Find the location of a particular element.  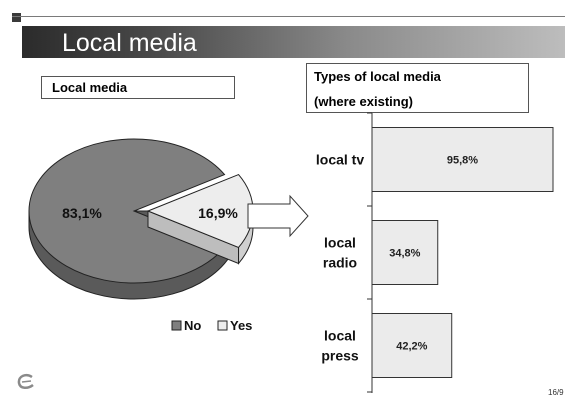

legend-label-no: No is located at coordinates (192, 325).